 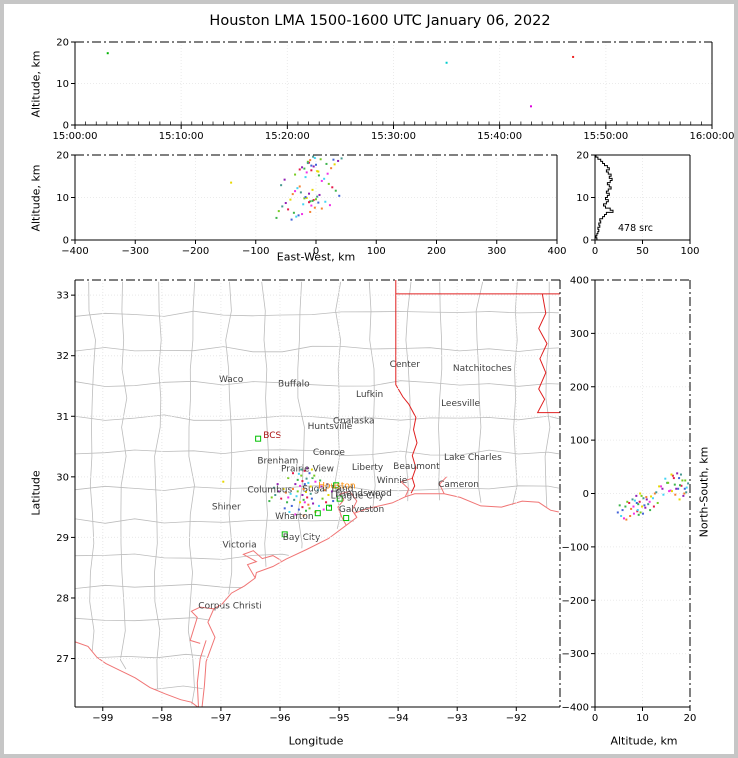 What do you see at coordinates (294, 517) in the screenshot?
I see `city-label: Wharton` at bounding box center [294, 517].